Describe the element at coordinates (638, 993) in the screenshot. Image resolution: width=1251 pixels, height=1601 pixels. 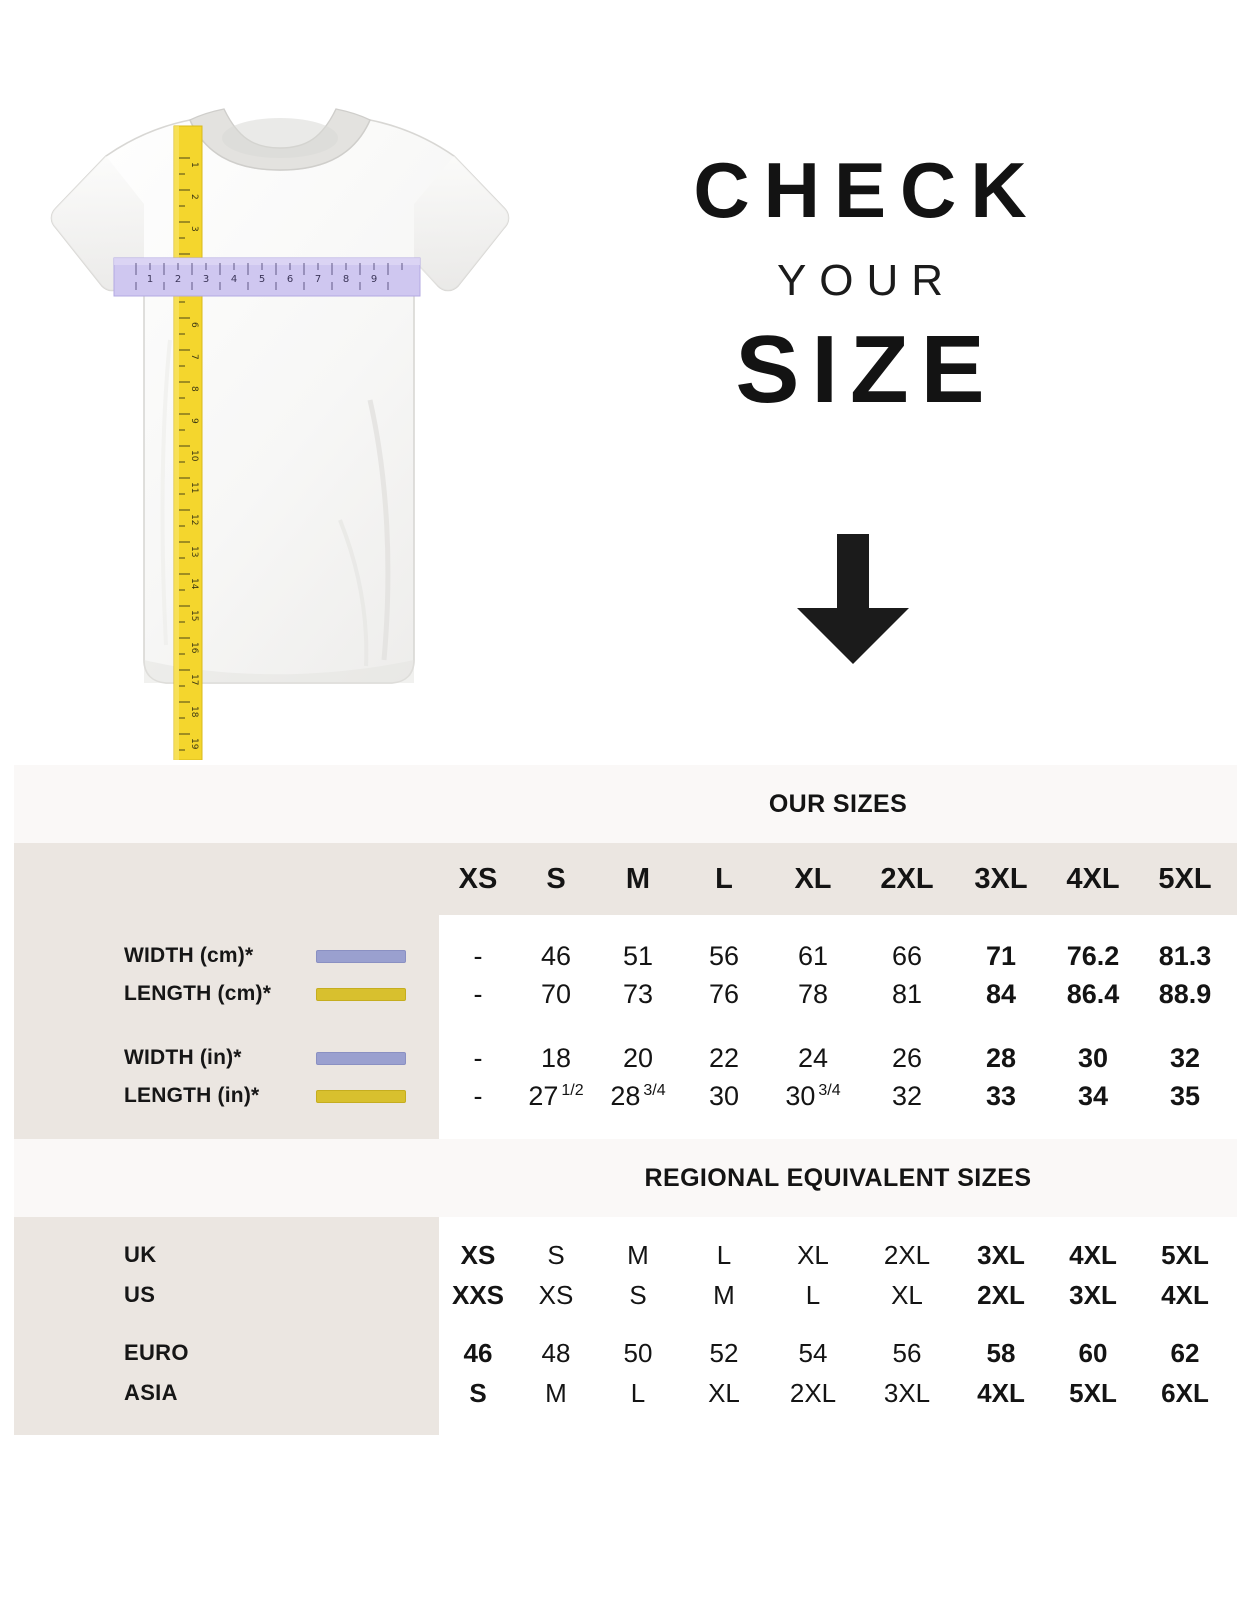
I see `measurement-cell: 73` at that location.